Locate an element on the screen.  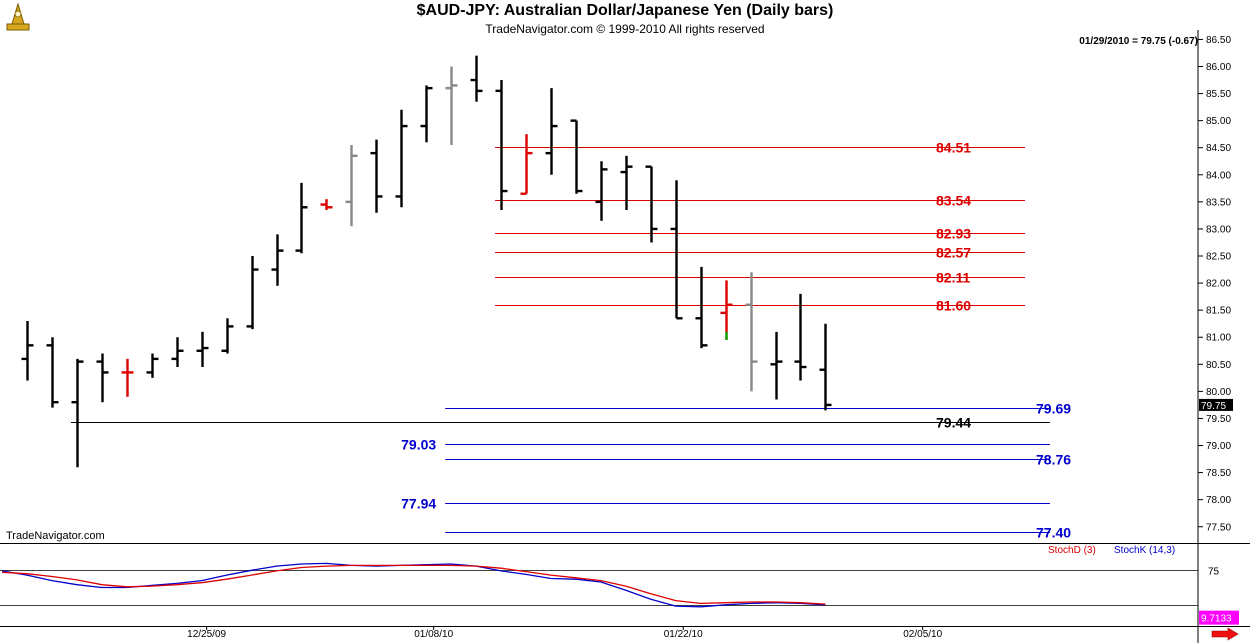
price-tick-label: 86.50 is located at coordinates (1218, 40).